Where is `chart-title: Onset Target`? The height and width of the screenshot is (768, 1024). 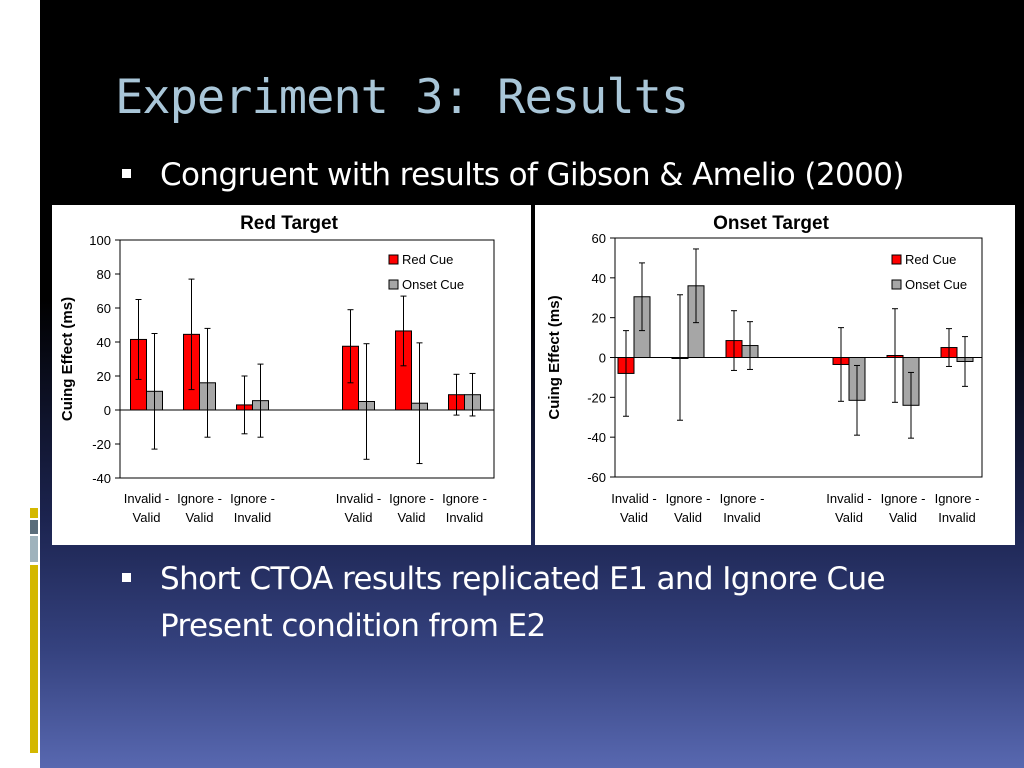 chart-title: Onset Target is located at coordinates (771, 223).